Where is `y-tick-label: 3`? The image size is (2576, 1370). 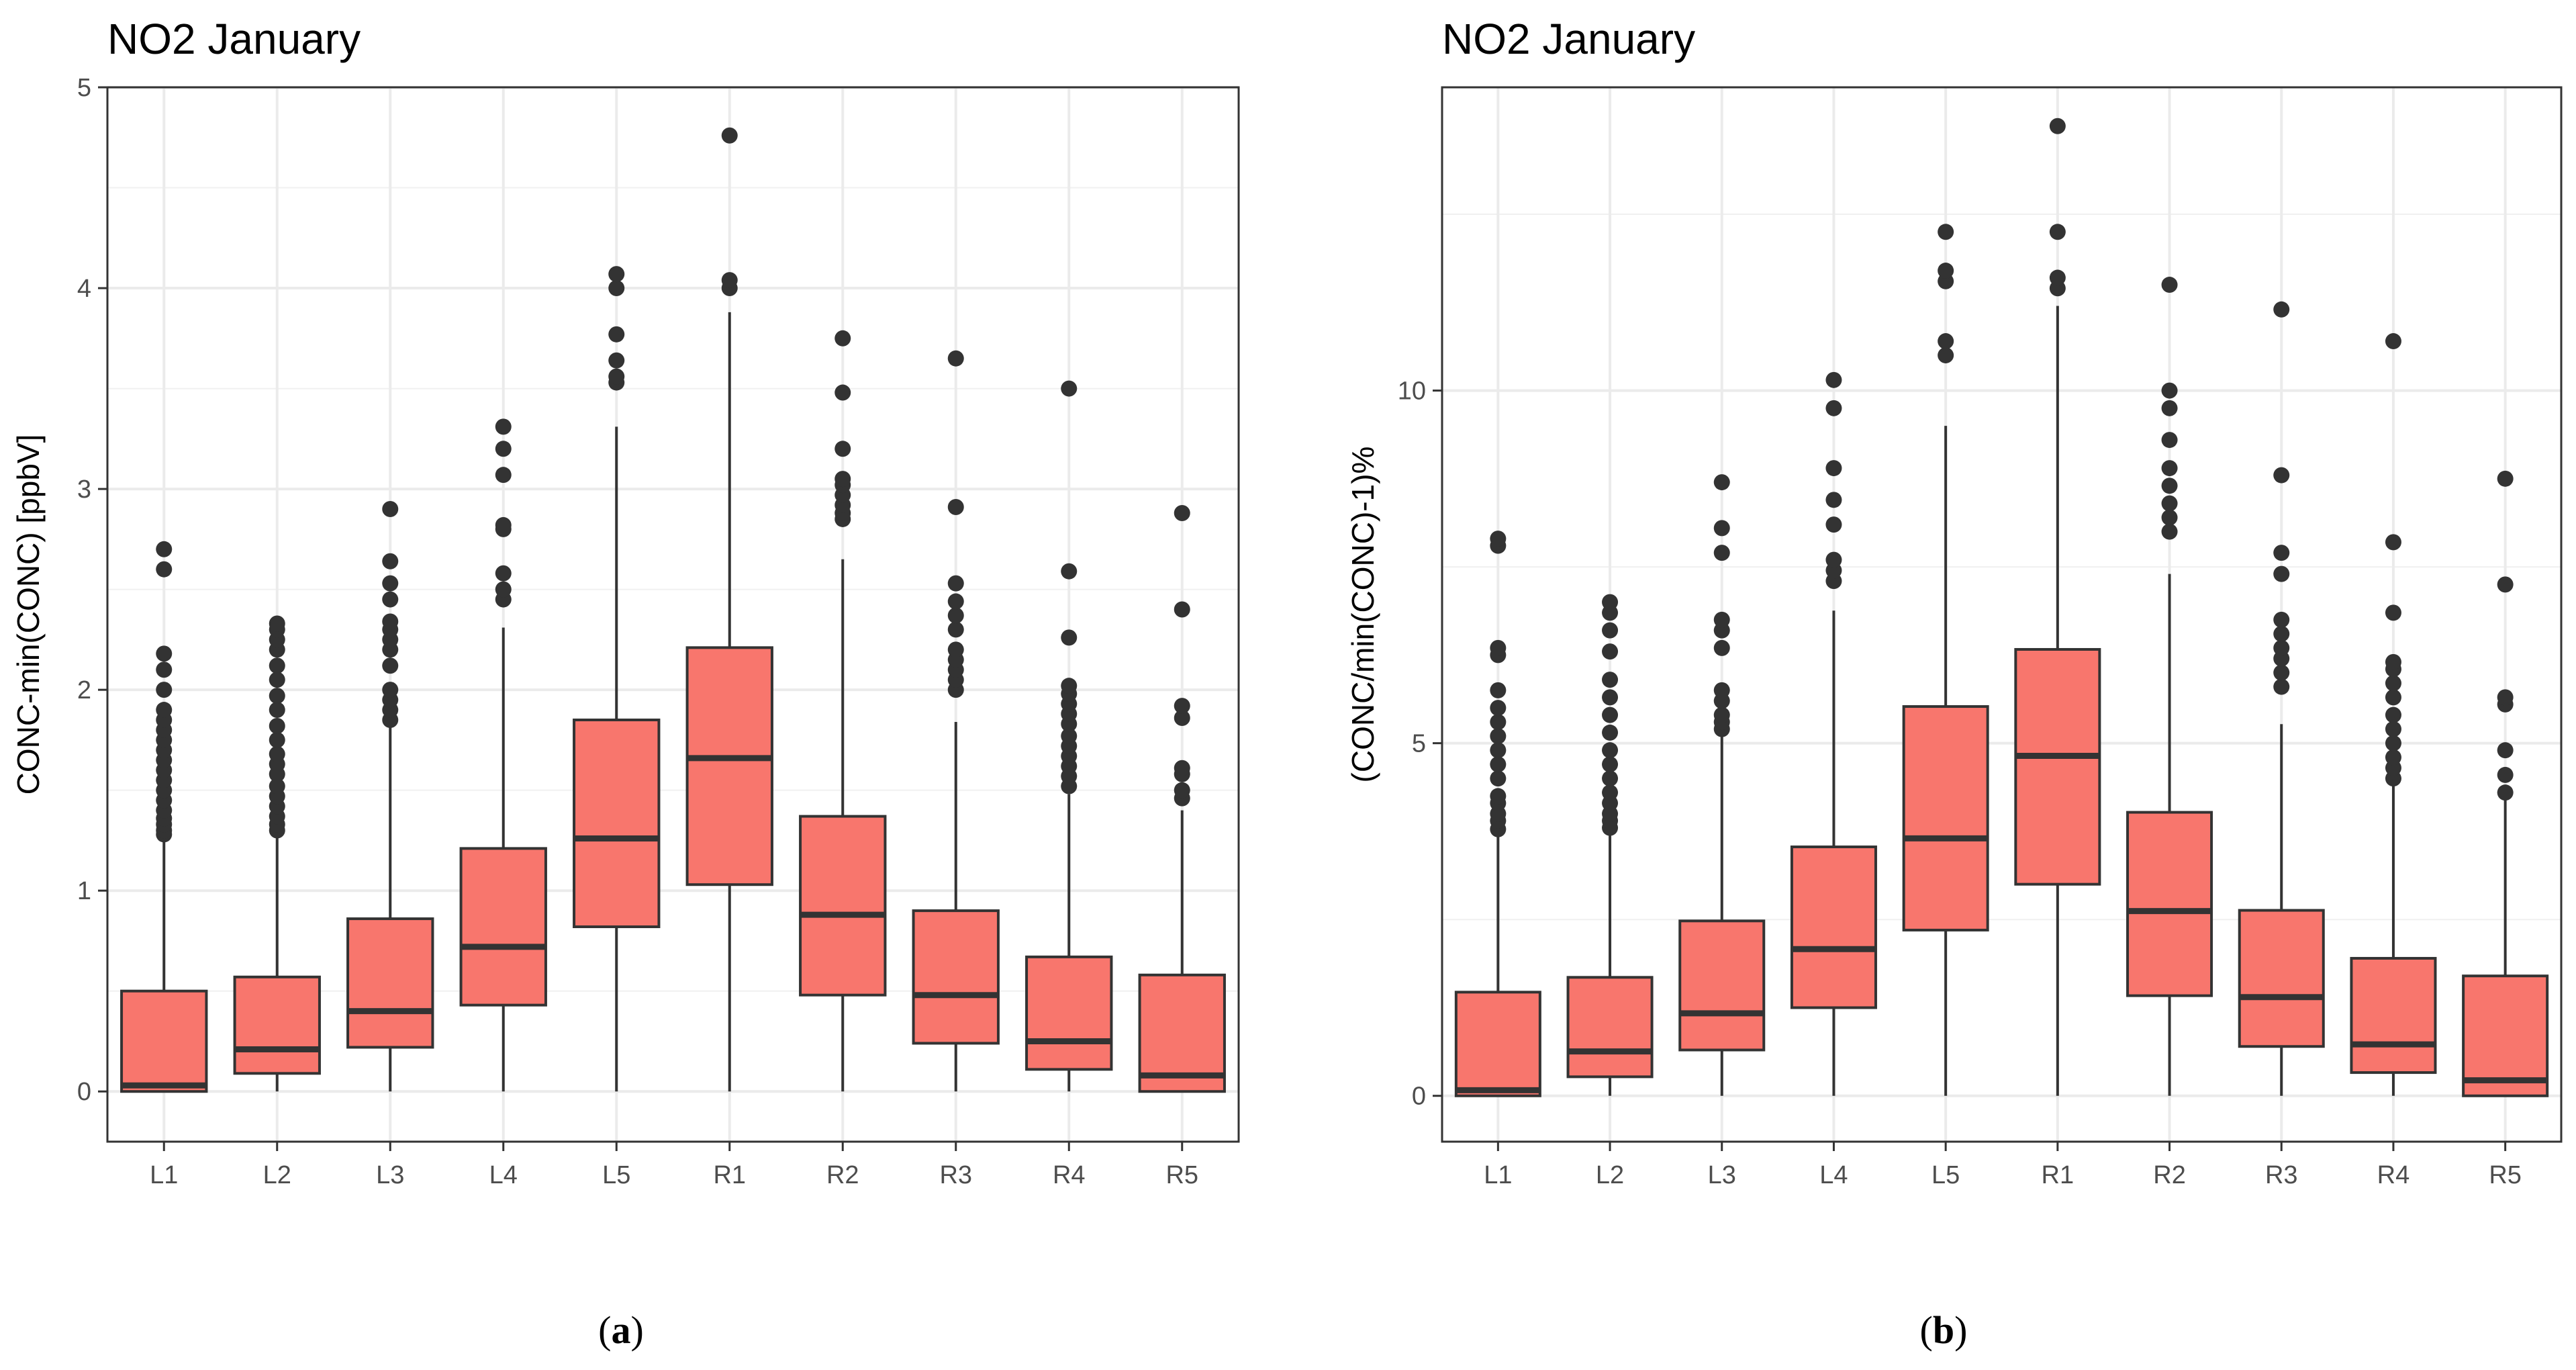
y-tick-label: 3 is located at coordinates (84, 489).